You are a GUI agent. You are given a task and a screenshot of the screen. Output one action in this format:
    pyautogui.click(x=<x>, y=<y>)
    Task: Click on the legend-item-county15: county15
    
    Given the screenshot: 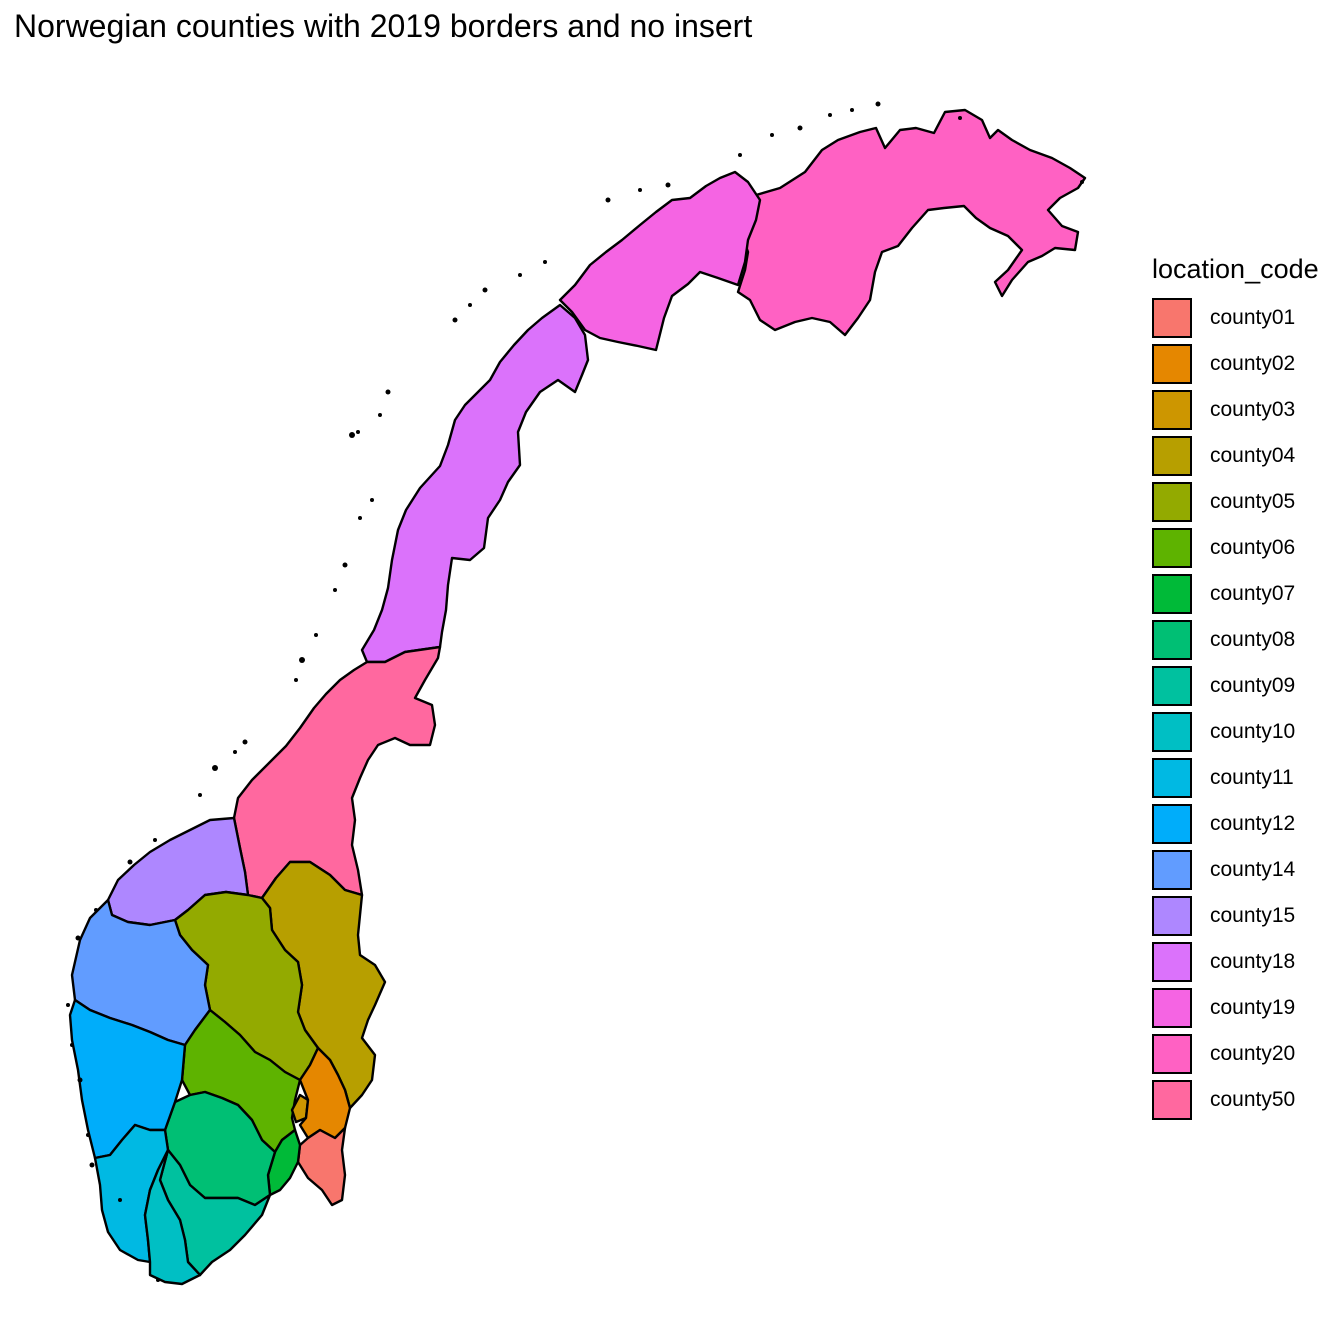 What is the action you would take?
    pyautogui.click(x=1235, y=916)
    